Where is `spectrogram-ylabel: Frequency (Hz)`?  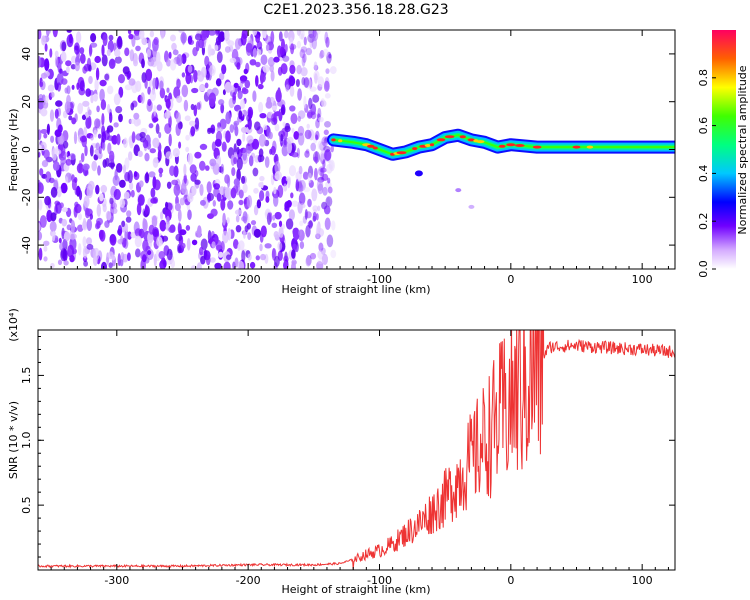
spectrogram-ylabel: Frequency (Hz) is located at coordinates (13, 150).